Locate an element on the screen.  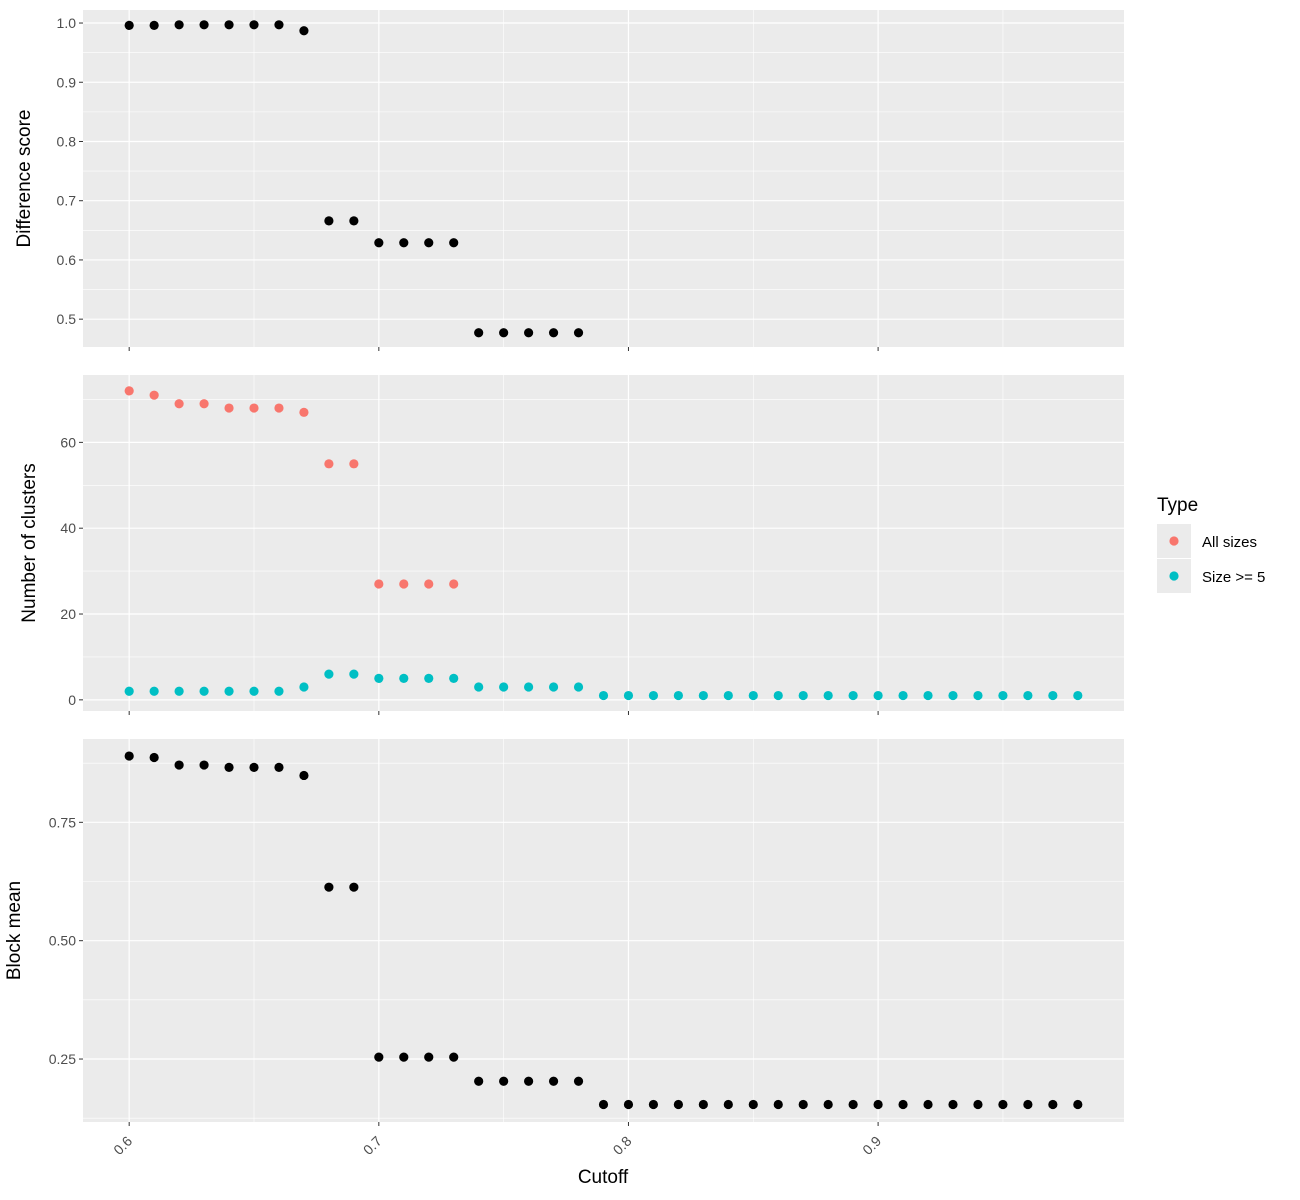
legend-label-all-sizes: All sizes is located at coordinates (1229, 542).